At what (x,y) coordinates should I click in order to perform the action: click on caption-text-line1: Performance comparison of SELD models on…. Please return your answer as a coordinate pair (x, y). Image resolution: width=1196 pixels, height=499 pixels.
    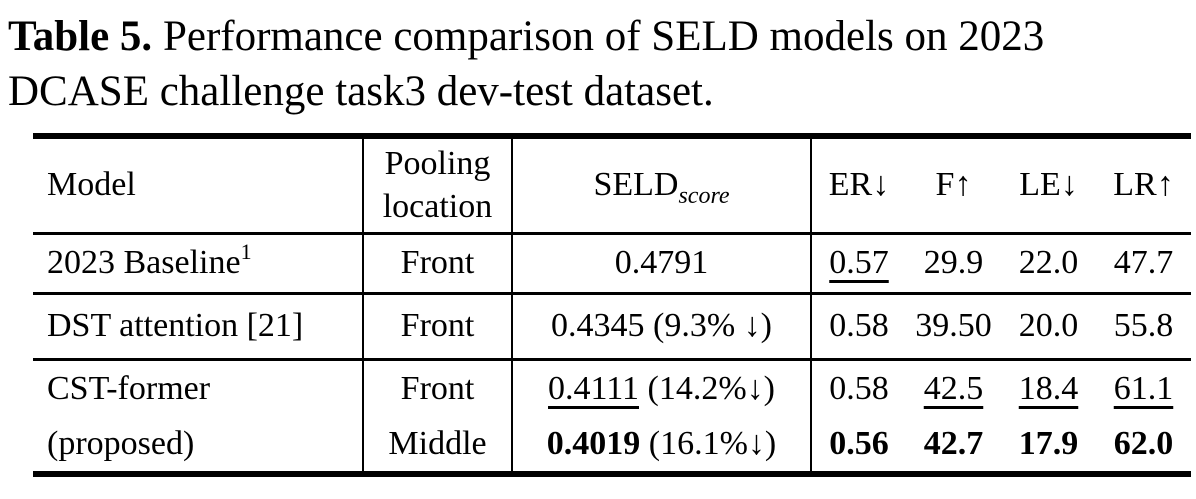
    Looking at the image, I should click on (598, 36).